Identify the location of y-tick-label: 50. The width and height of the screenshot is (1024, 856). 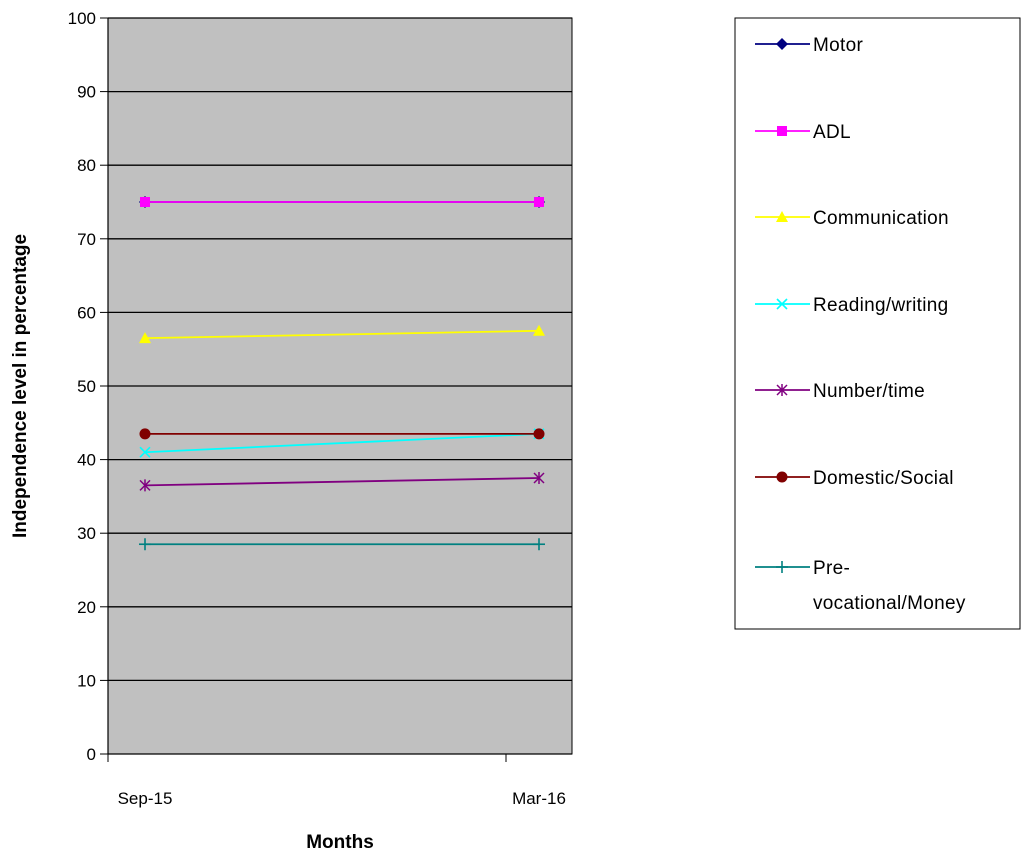
(86, 386).